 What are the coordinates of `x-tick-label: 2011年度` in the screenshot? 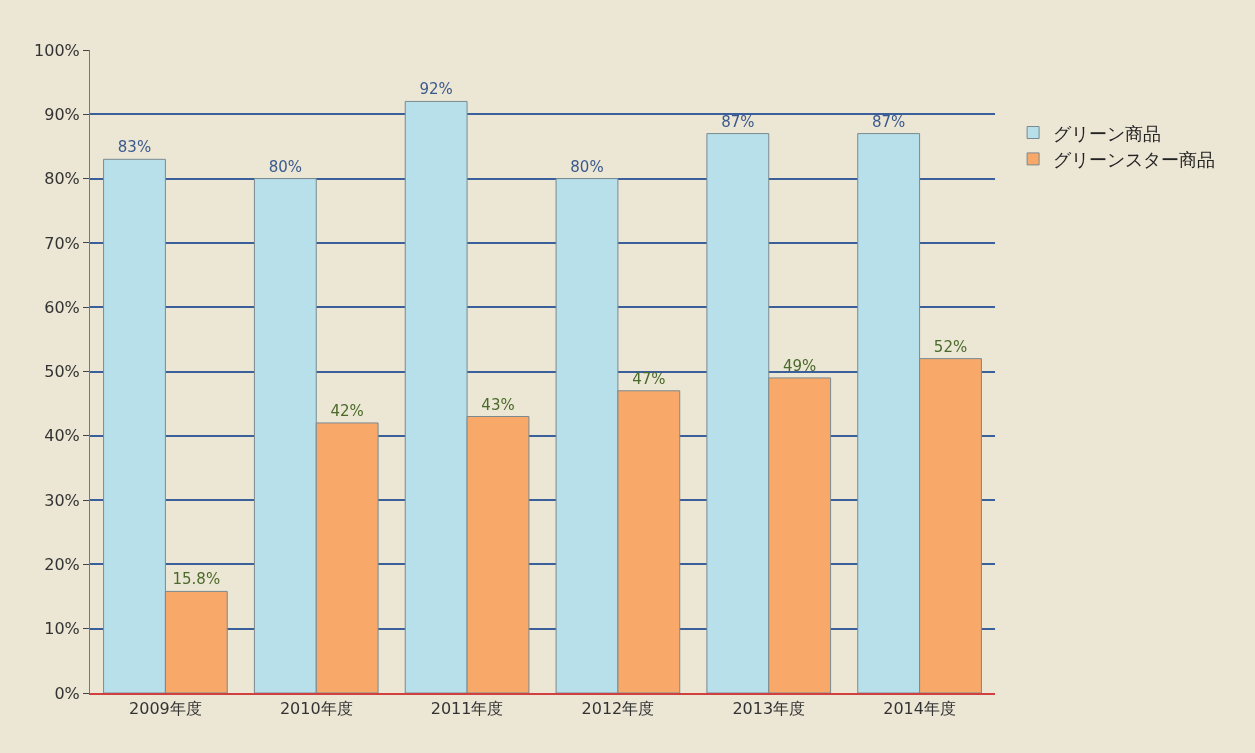 It's located at (467, 709).